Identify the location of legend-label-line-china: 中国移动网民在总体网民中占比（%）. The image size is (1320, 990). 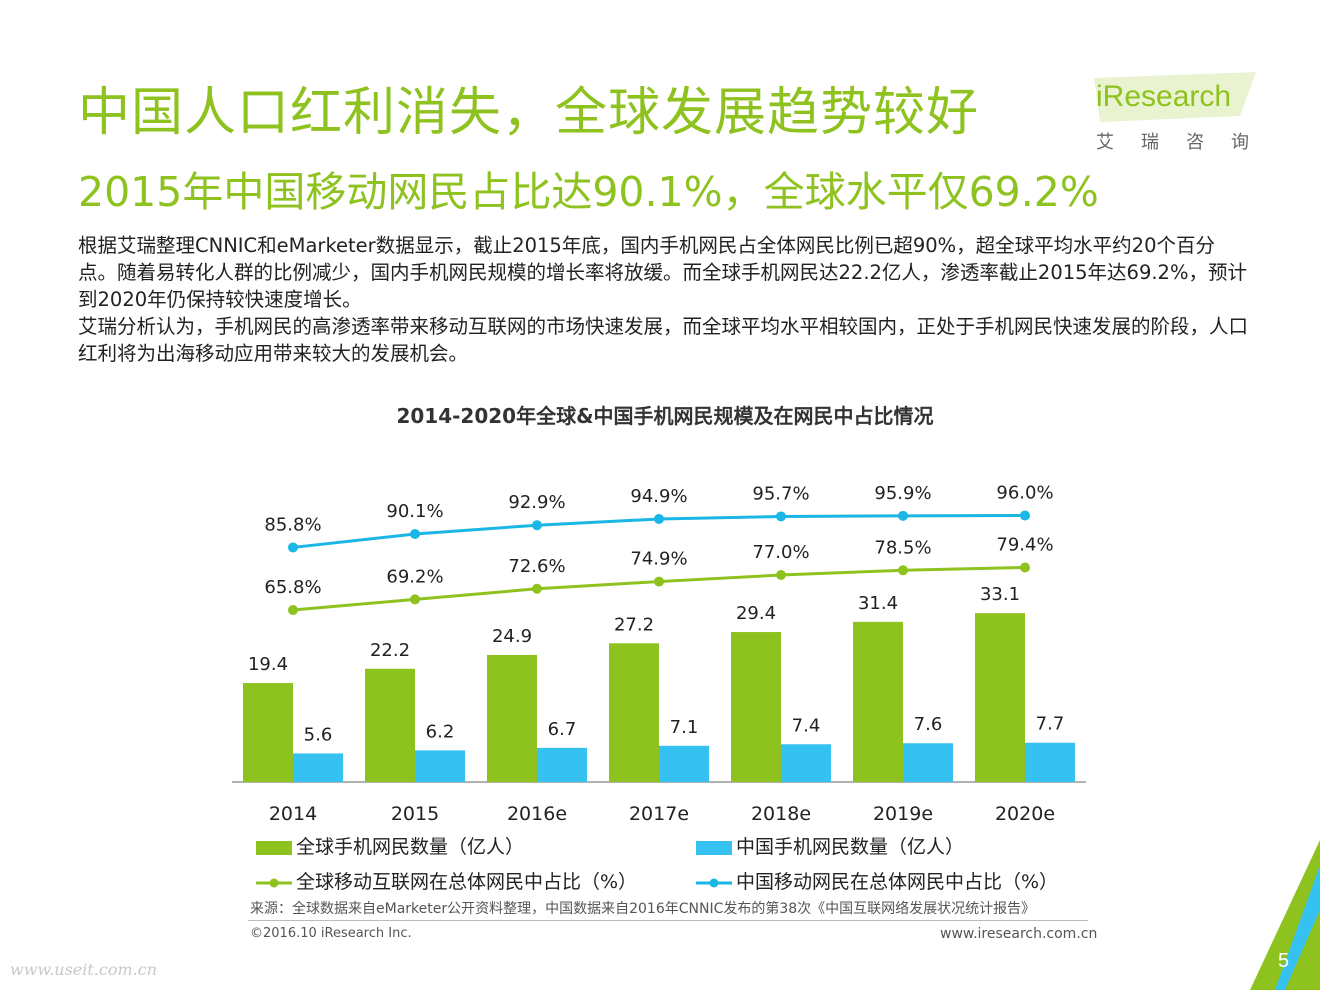
(897, 882).